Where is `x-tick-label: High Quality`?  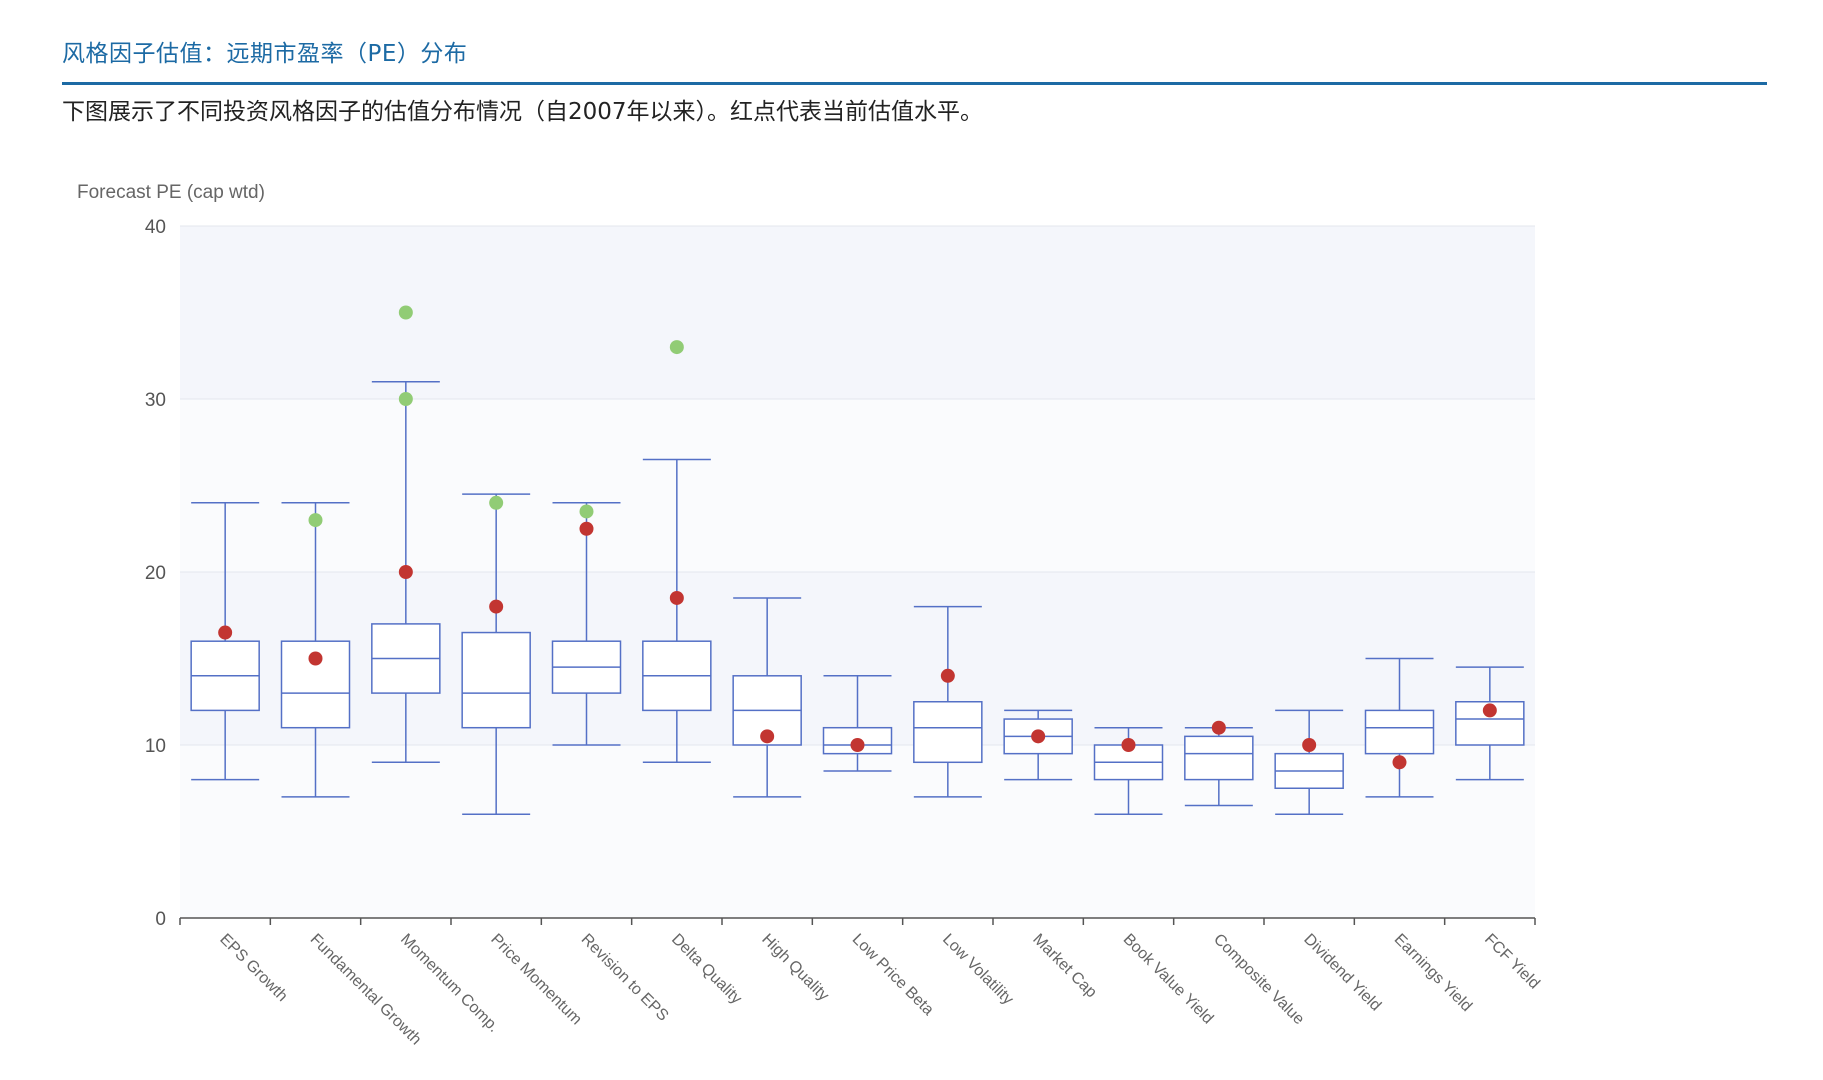
x-tick-label: High Quality is located at coordinates (795, 968).